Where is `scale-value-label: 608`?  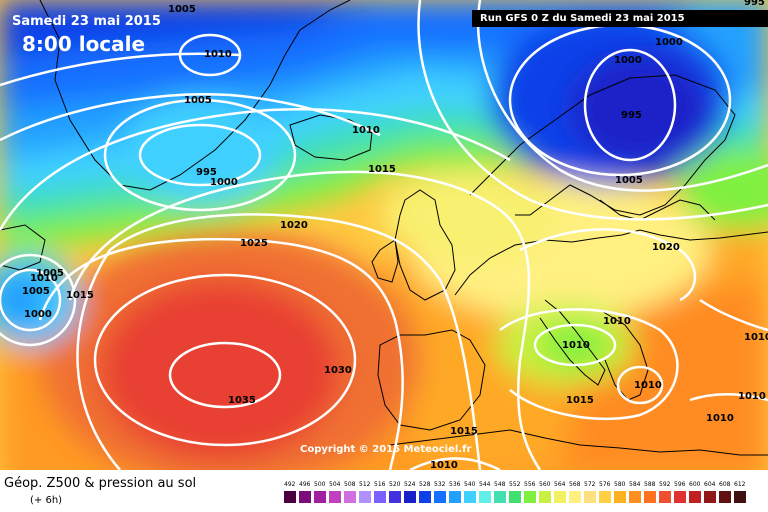 scale-value-label: 608 is located at coordinates (725, 484).